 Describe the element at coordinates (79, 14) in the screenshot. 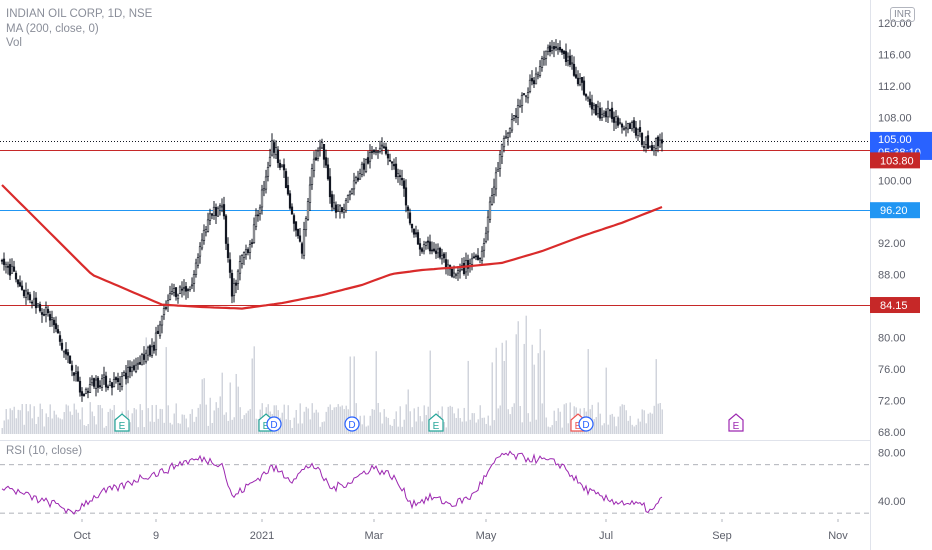

I see `symbol-title: INDIAN OIL CORP, 1D, NSE` at that location.